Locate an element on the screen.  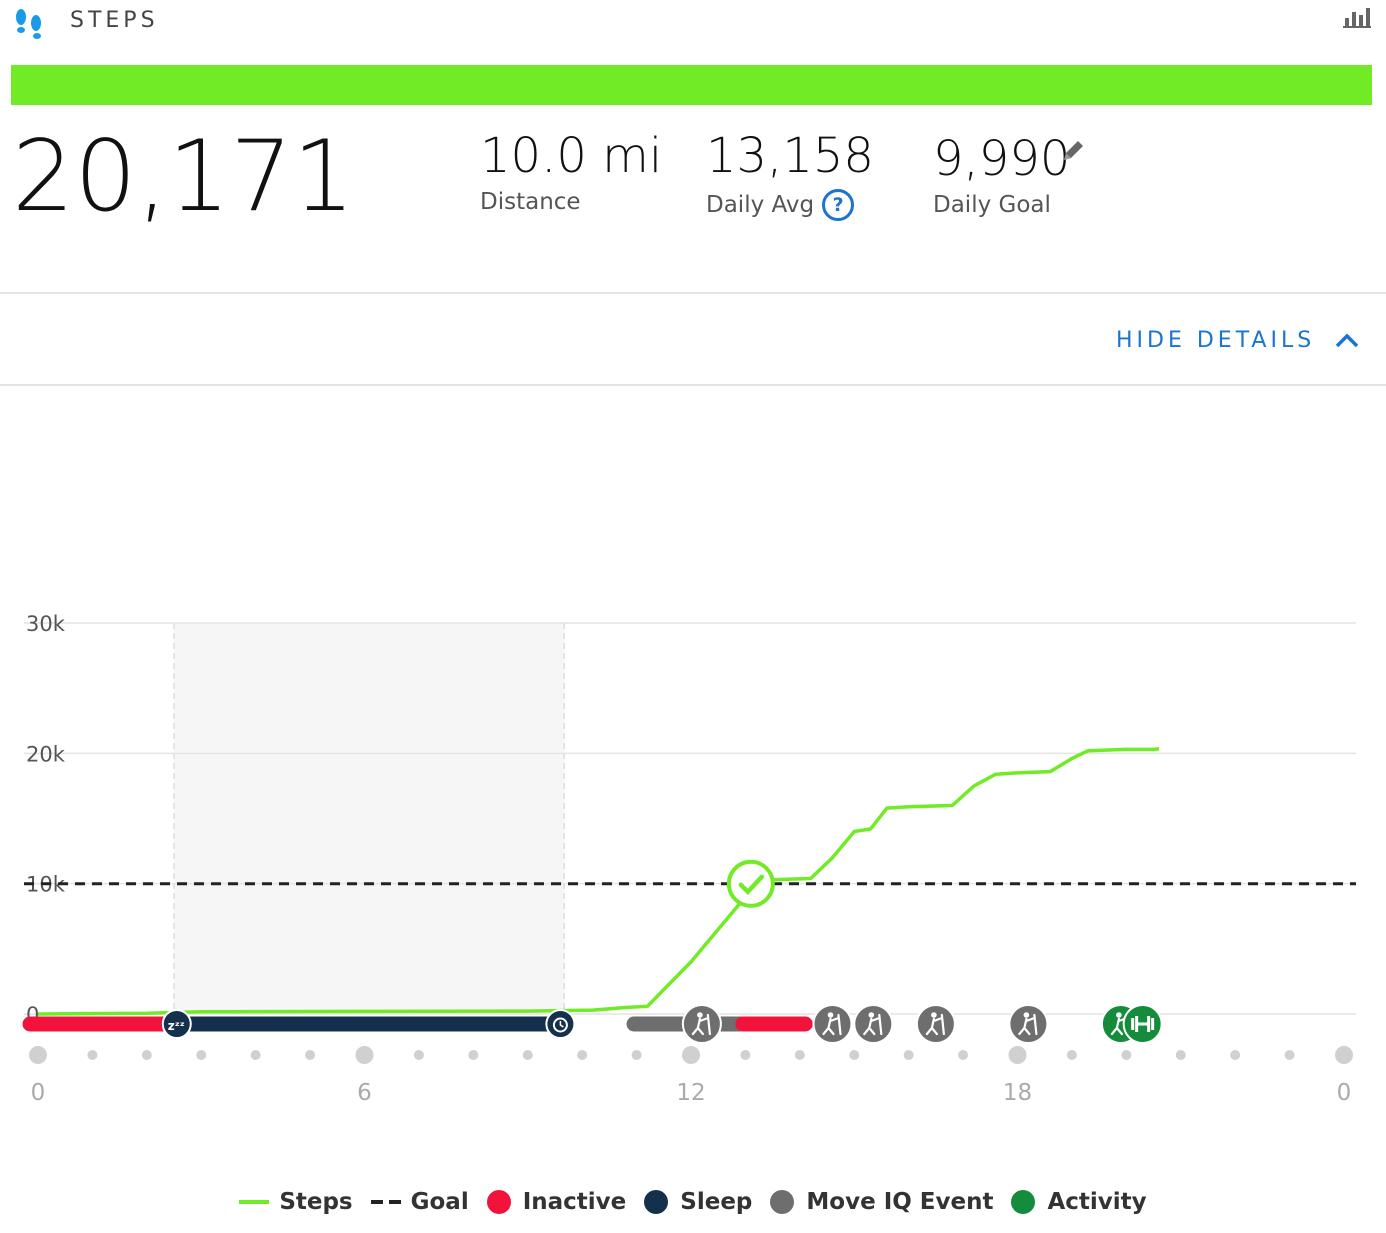
legend-label: Steps is located at coordinates (316, 1202).